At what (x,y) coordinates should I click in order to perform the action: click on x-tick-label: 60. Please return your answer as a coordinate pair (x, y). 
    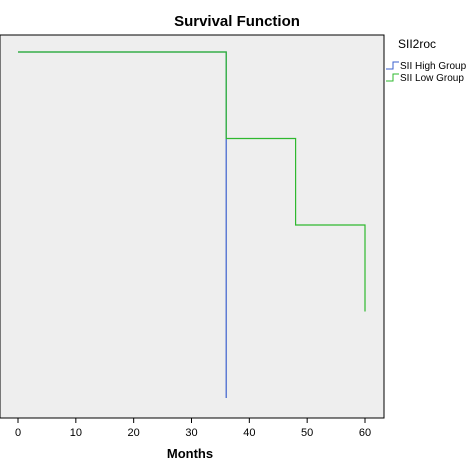
    Looking at the image, I should click on (365, 433).